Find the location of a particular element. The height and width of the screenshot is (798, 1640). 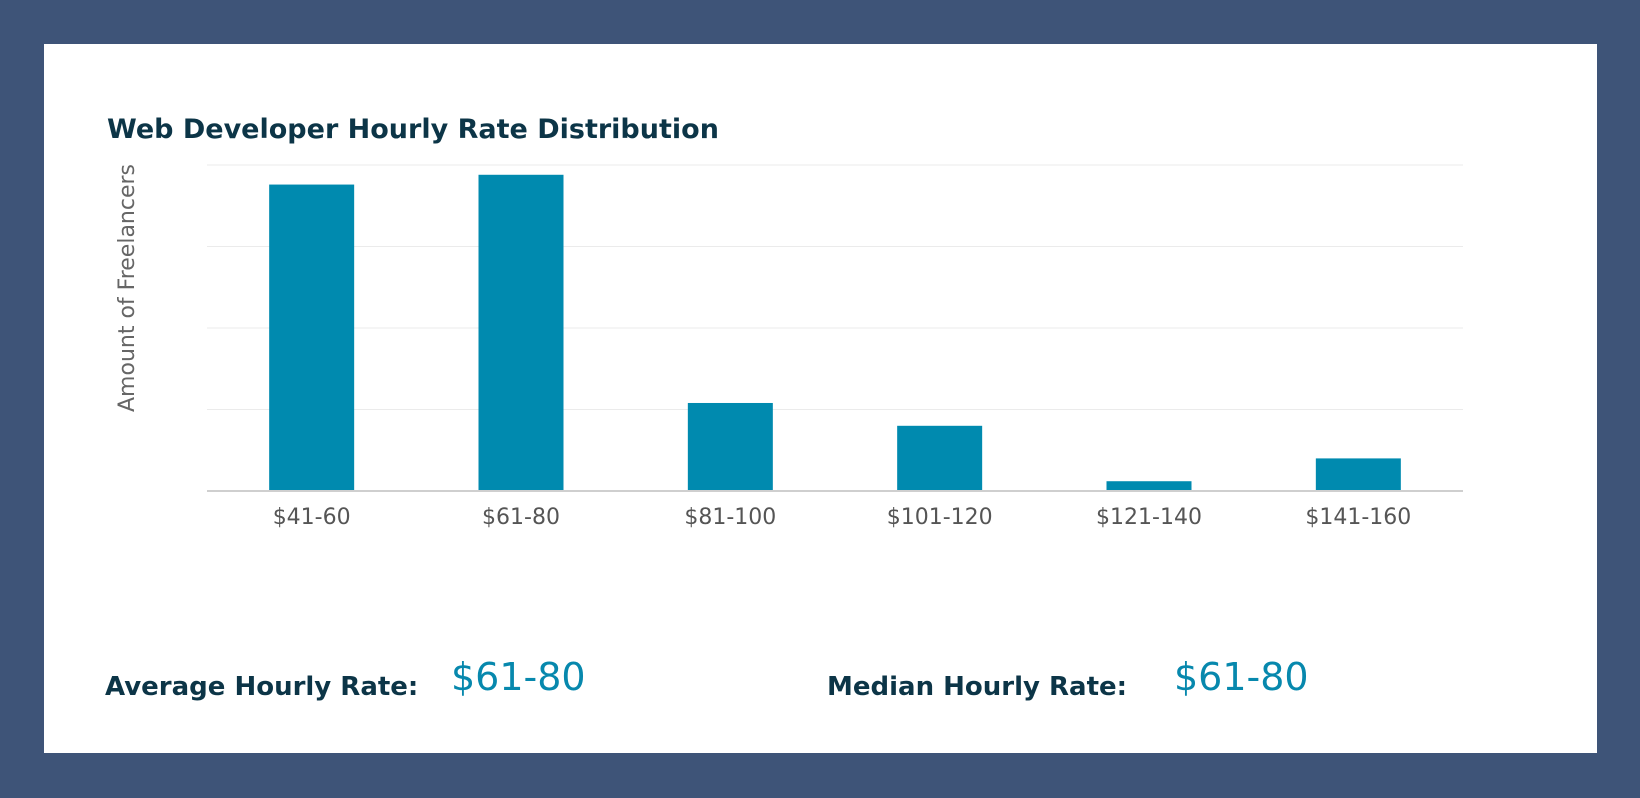

median-rate-value: $61-80 is located at coordinates (1241, 677).